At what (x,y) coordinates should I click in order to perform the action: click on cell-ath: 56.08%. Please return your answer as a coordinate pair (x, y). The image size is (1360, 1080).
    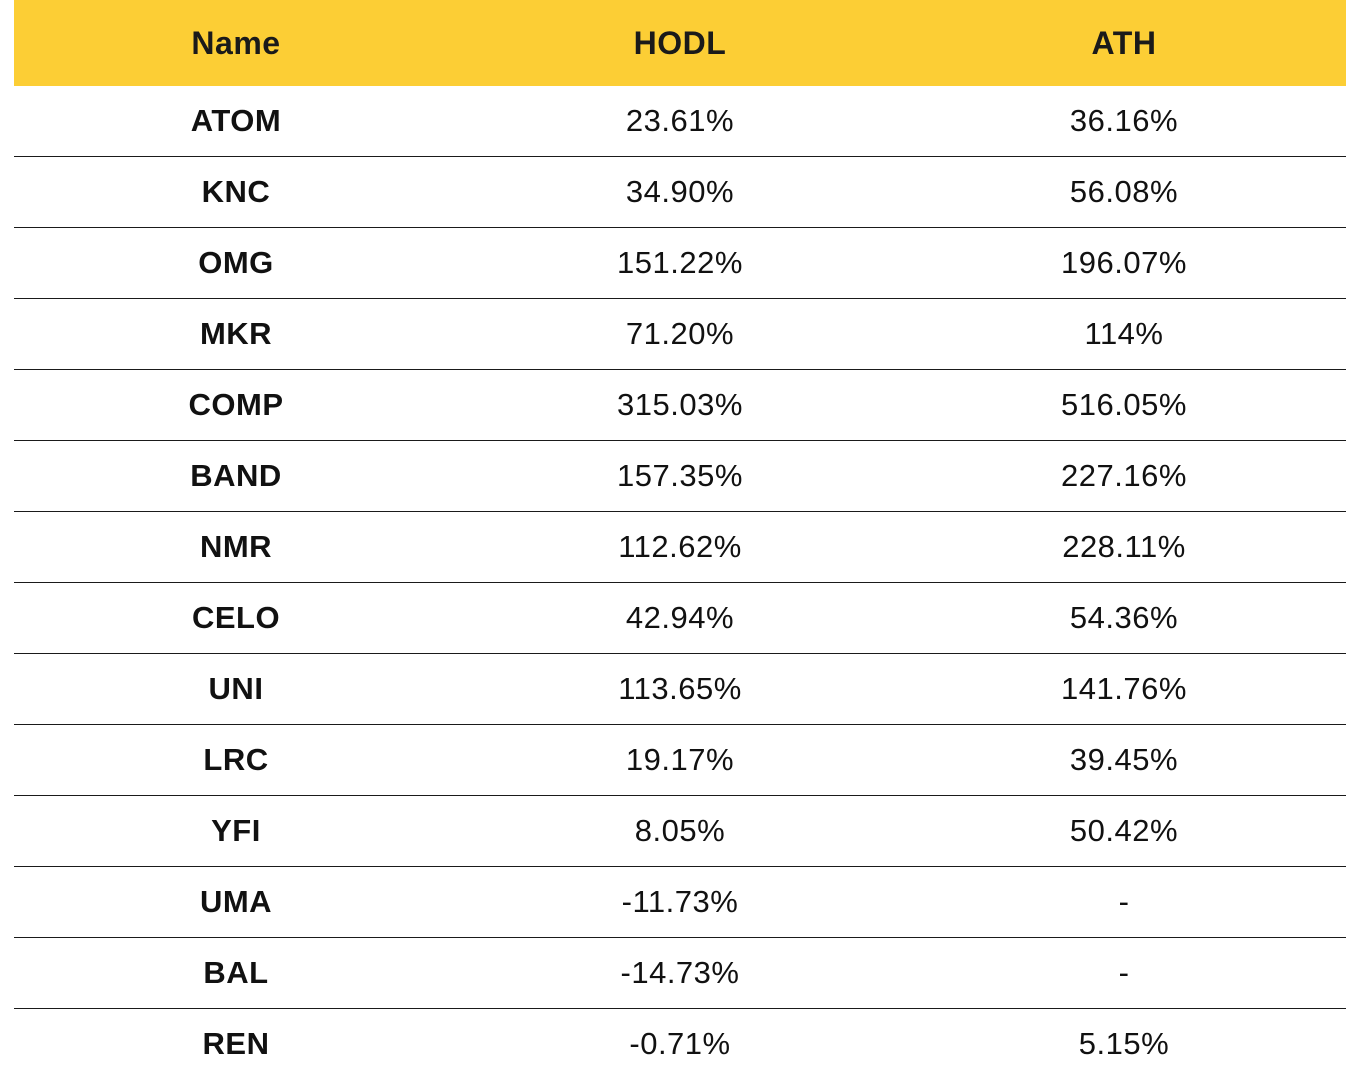
    Looking at the image, I should click on (1124, 191).